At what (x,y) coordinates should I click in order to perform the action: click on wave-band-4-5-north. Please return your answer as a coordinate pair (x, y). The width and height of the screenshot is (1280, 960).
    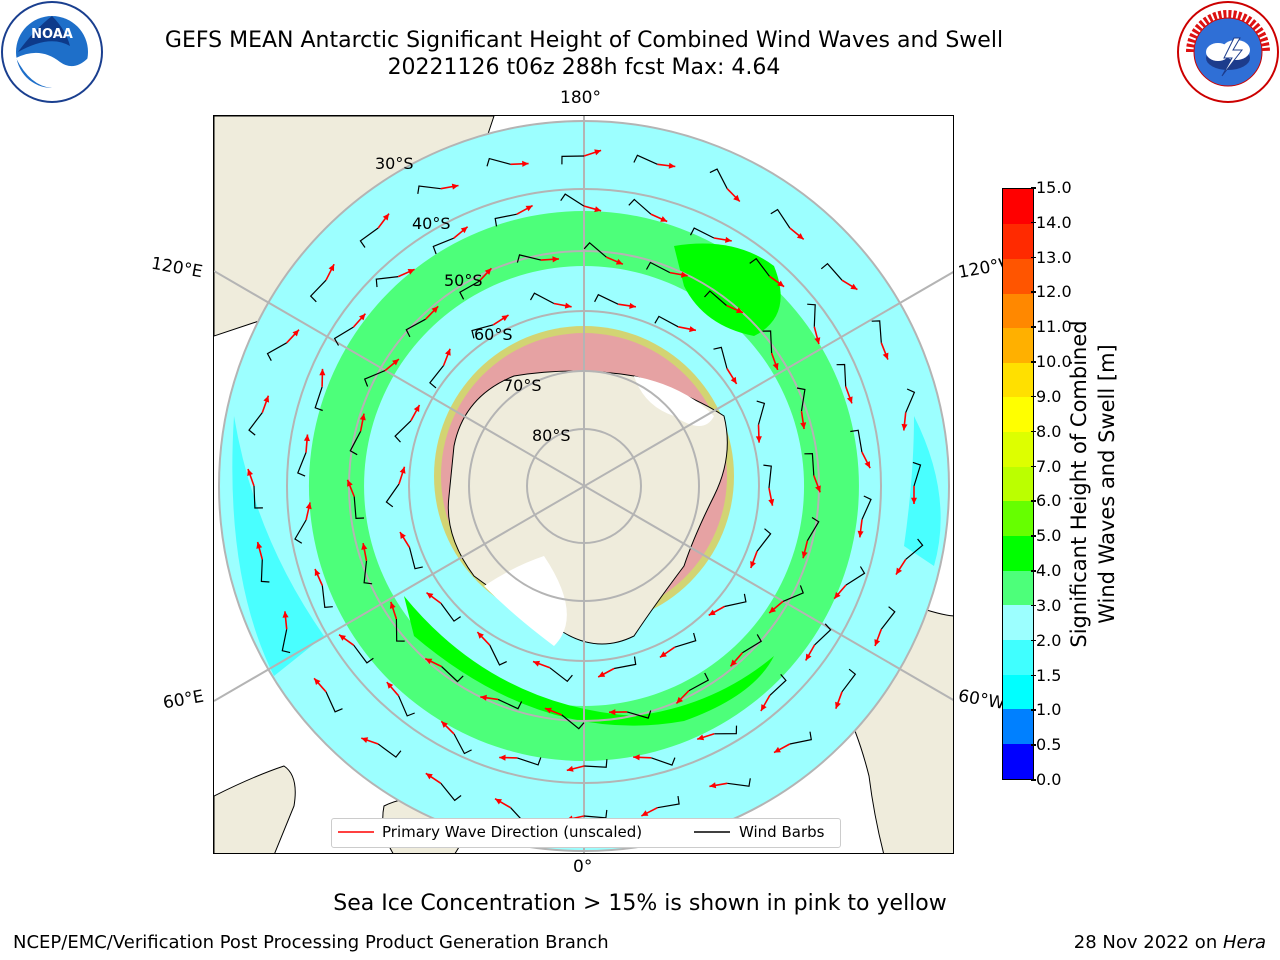
    Looking at the image, I should click on (727, 289).